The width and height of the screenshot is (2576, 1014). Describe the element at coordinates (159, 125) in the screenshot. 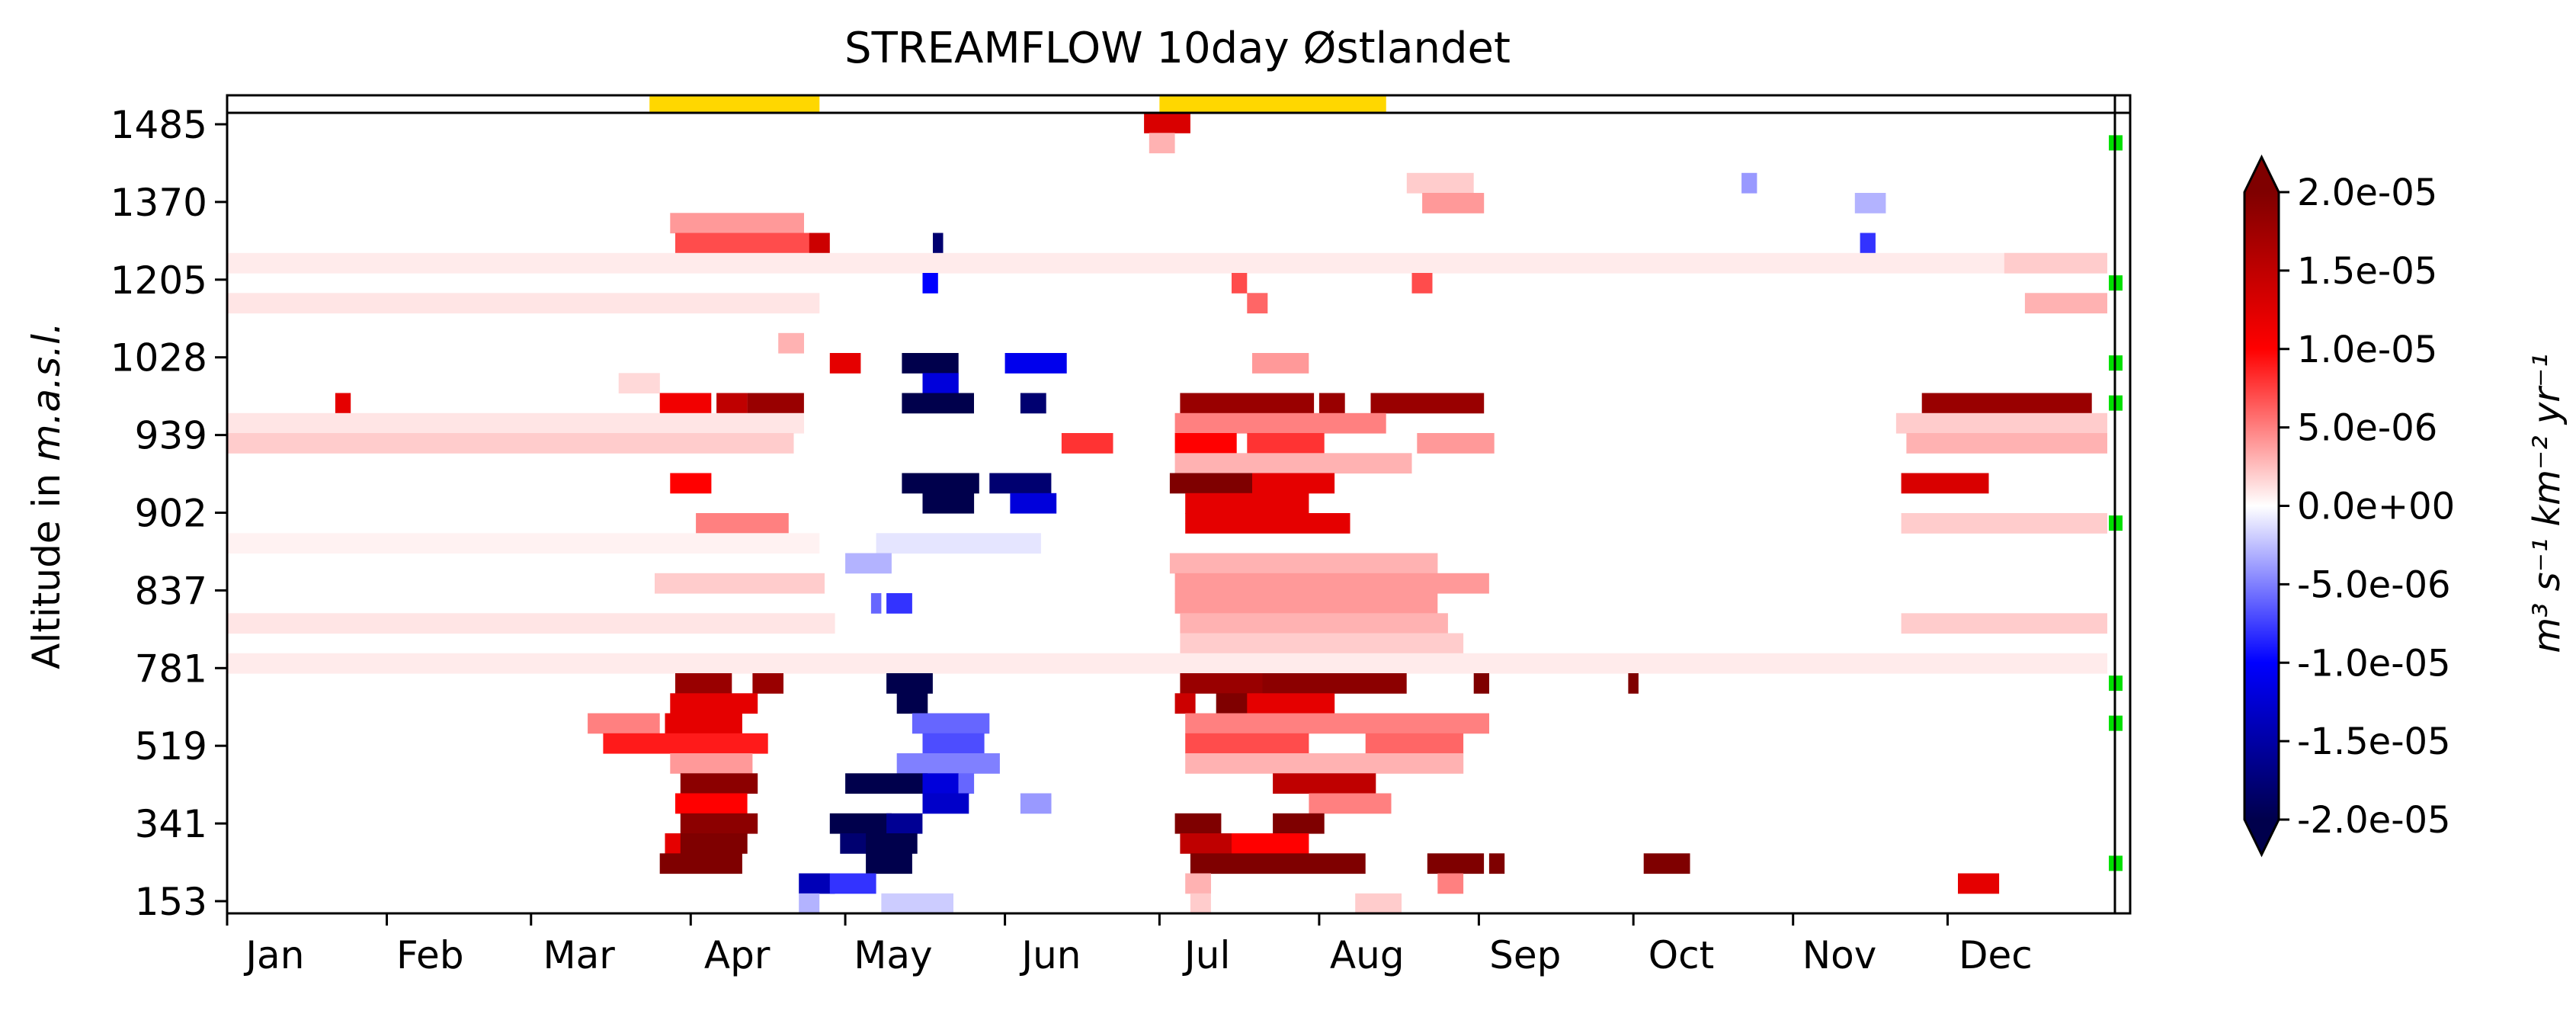

I see `y-tick-label: 1485` at that location.